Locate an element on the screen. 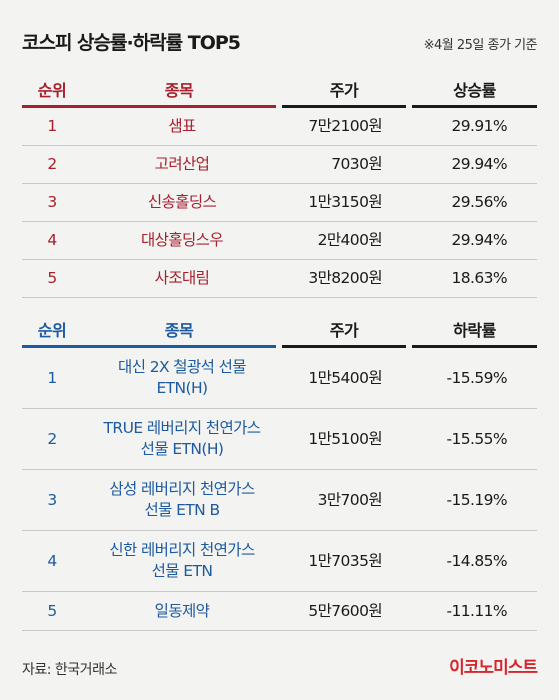 Image resolution: width=559 pixels, height=700 pixels. rate-cell: -14.85% is located at coordinates (477, 560).